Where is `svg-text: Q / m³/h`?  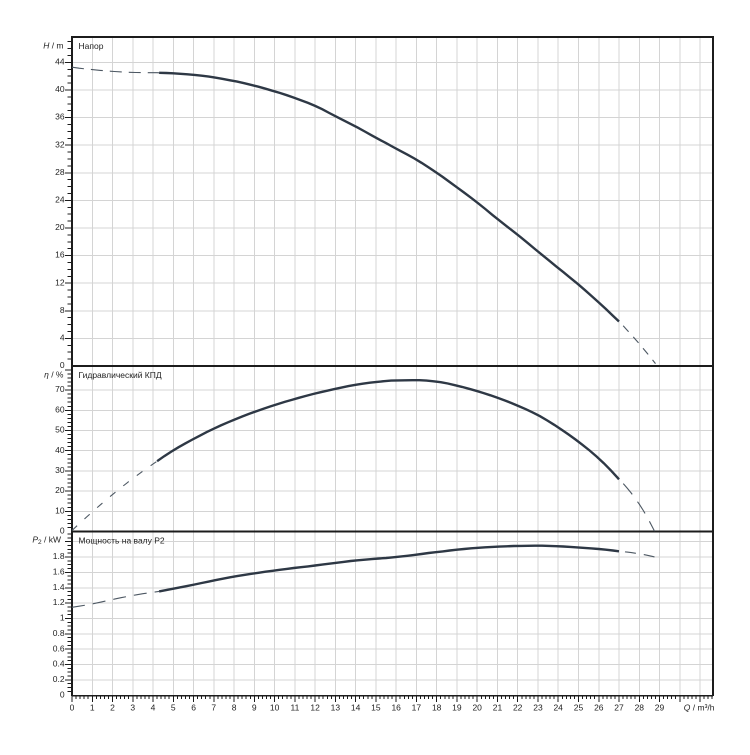
svg-text: Q / m³/h is located at coordinates (699, 707).